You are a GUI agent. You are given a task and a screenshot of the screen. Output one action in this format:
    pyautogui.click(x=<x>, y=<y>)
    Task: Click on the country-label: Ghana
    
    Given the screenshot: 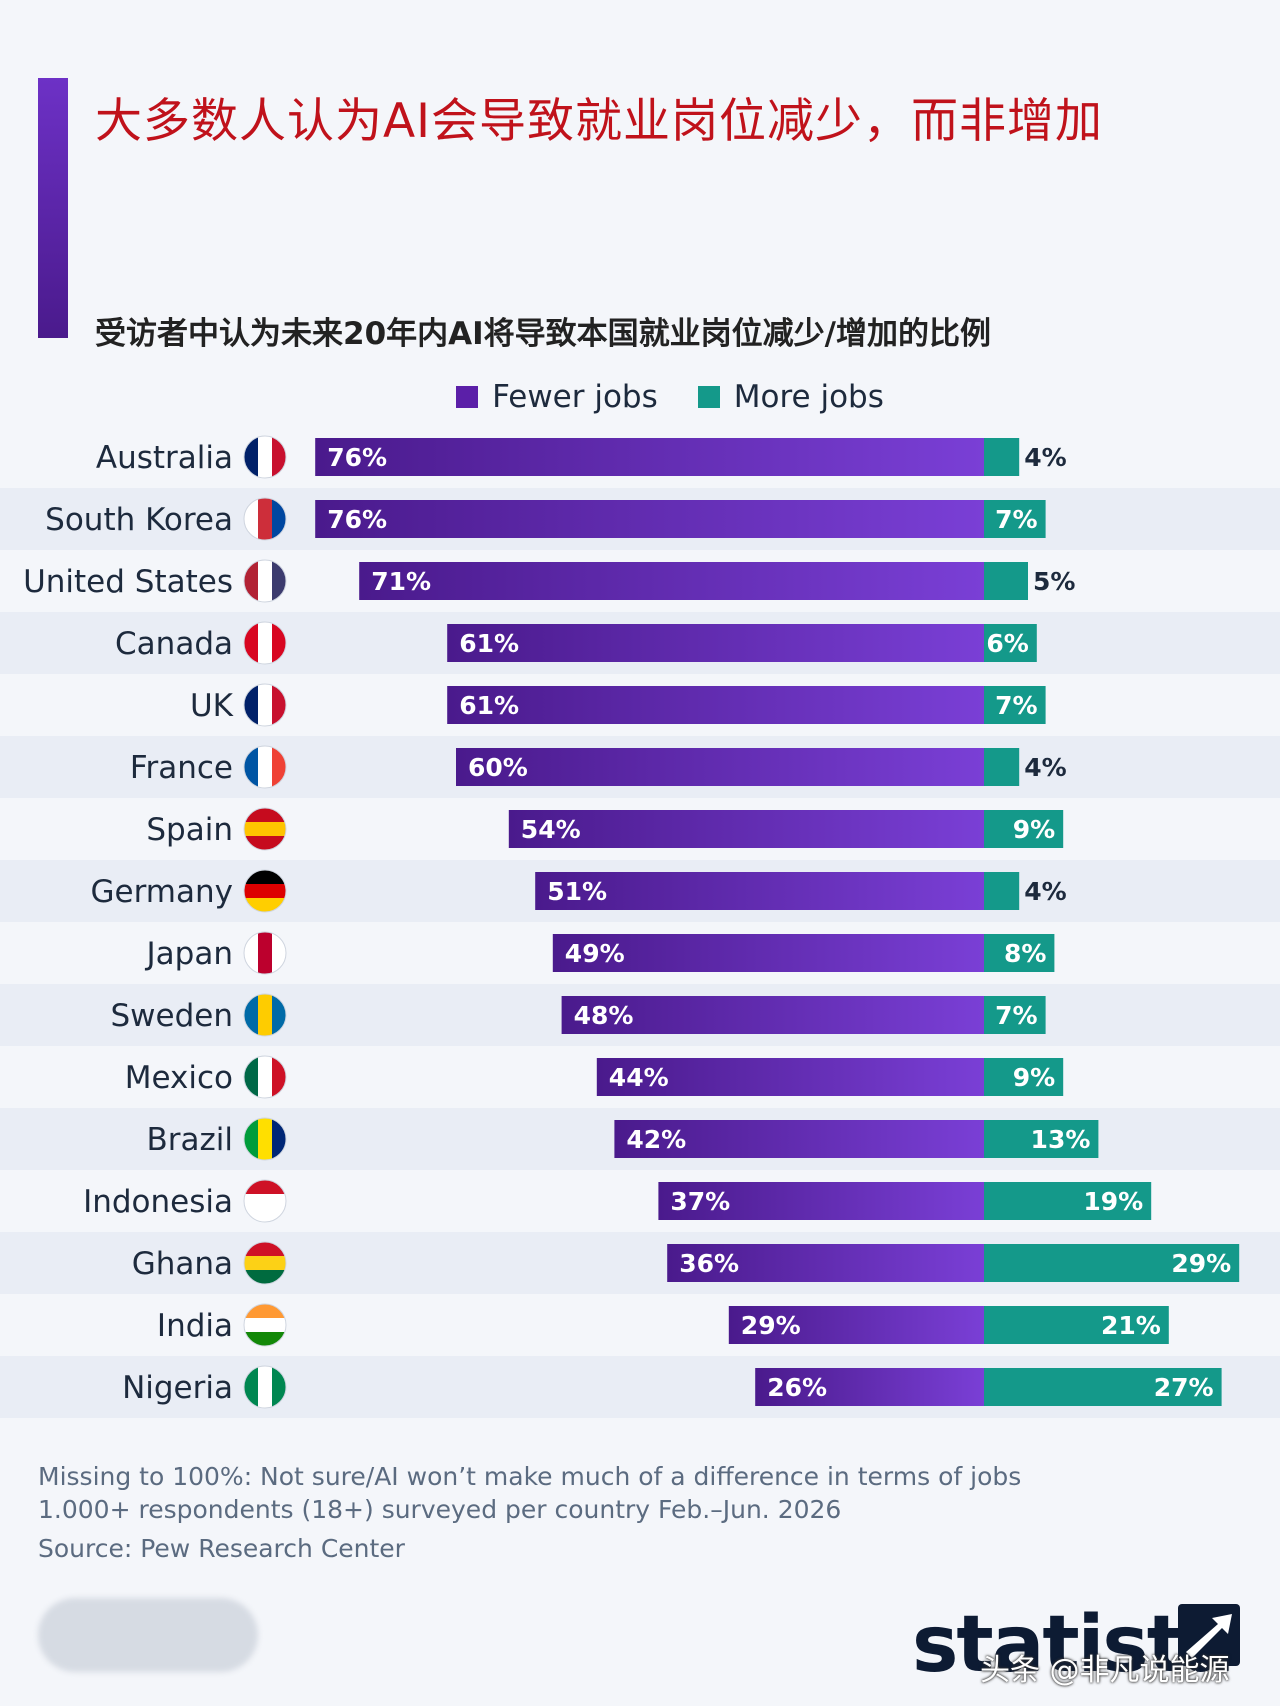 What is the action you would take?
    pyautogui.click(x=182, y=1264)
    